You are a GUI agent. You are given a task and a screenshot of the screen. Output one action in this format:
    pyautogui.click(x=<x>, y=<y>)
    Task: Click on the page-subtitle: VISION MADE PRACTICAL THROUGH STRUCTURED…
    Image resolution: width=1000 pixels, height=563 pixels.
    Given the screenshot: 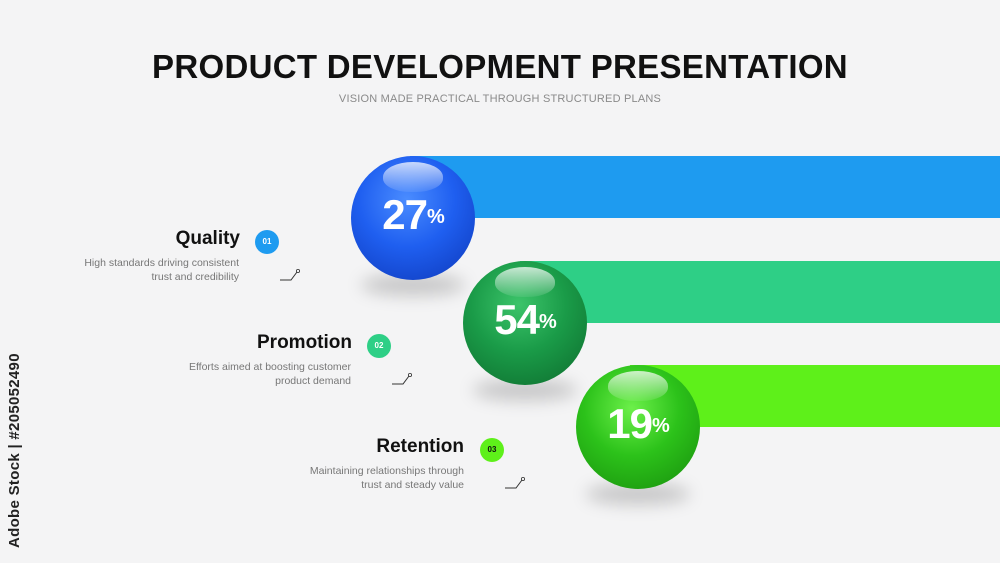 What is the action you would take?
    pyautogui.click(x=500, y=99)
    